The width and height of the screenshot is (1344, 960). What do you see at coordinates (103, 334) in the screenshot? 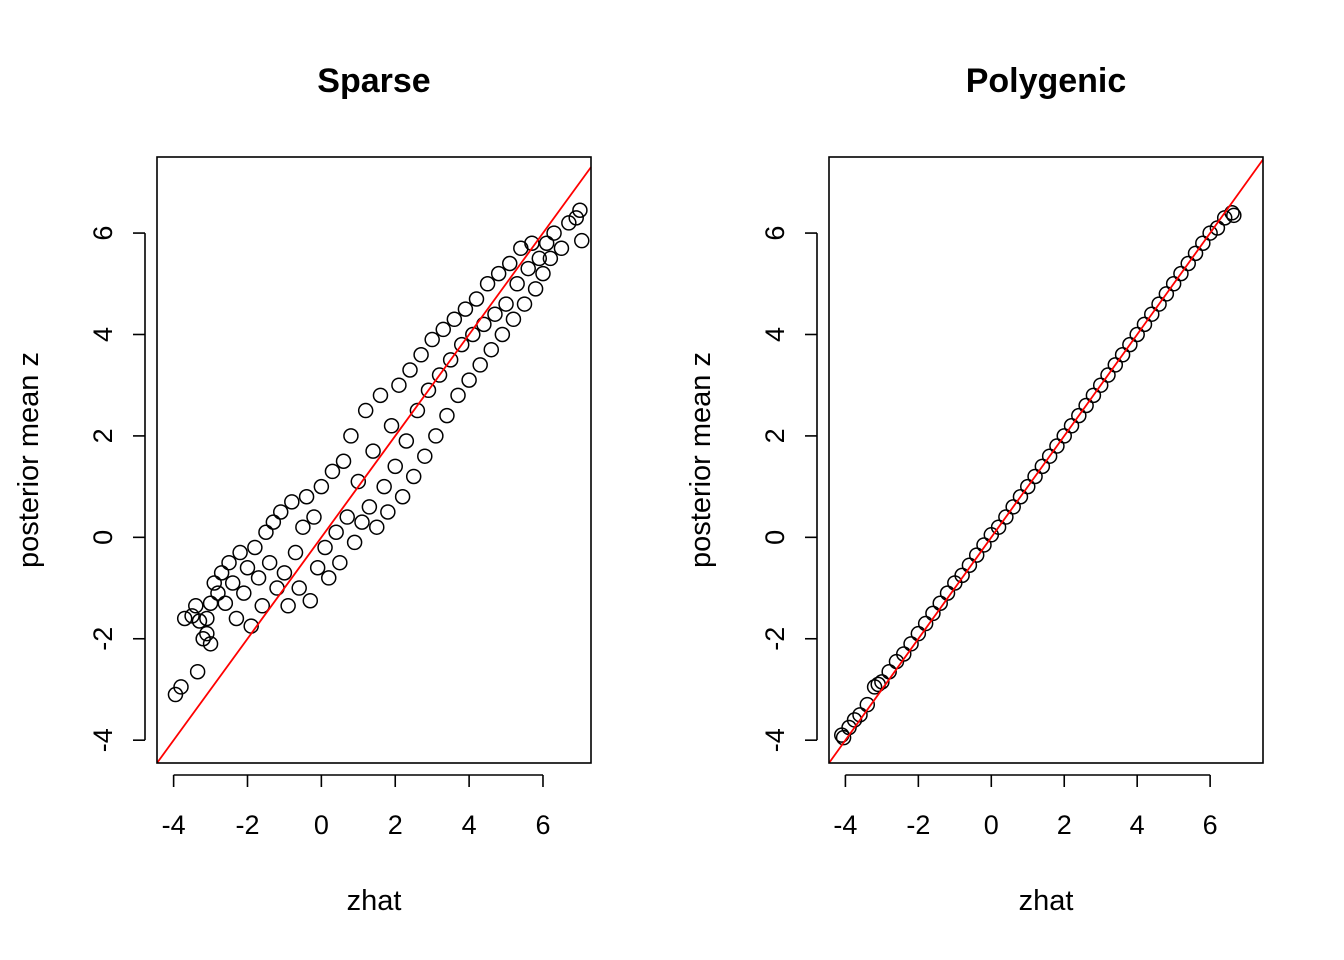
I see `sparse-y-tick-label: 4` at bounding box center [103, 334].